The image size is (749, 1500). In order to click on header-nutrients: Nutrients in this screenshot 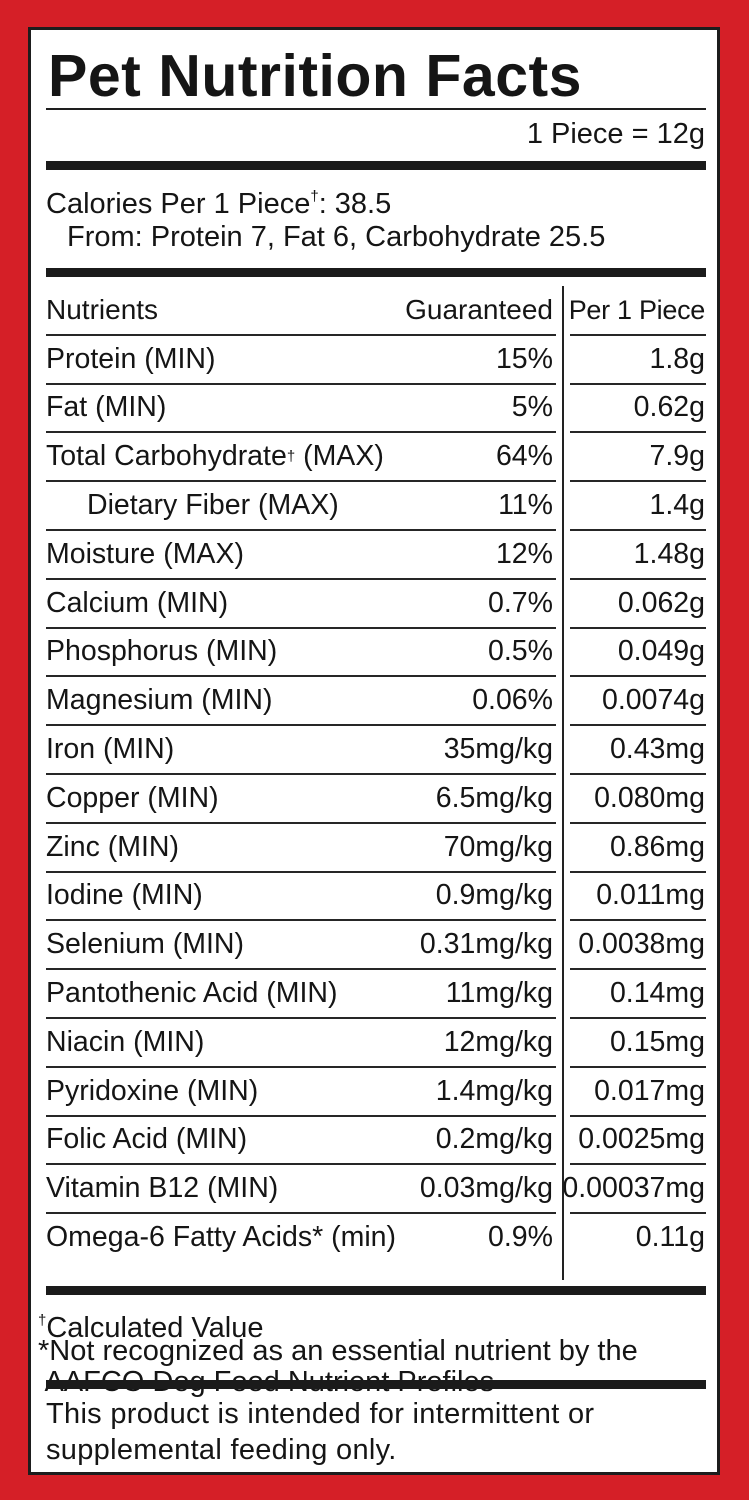, I will do `click(102, 310)`.